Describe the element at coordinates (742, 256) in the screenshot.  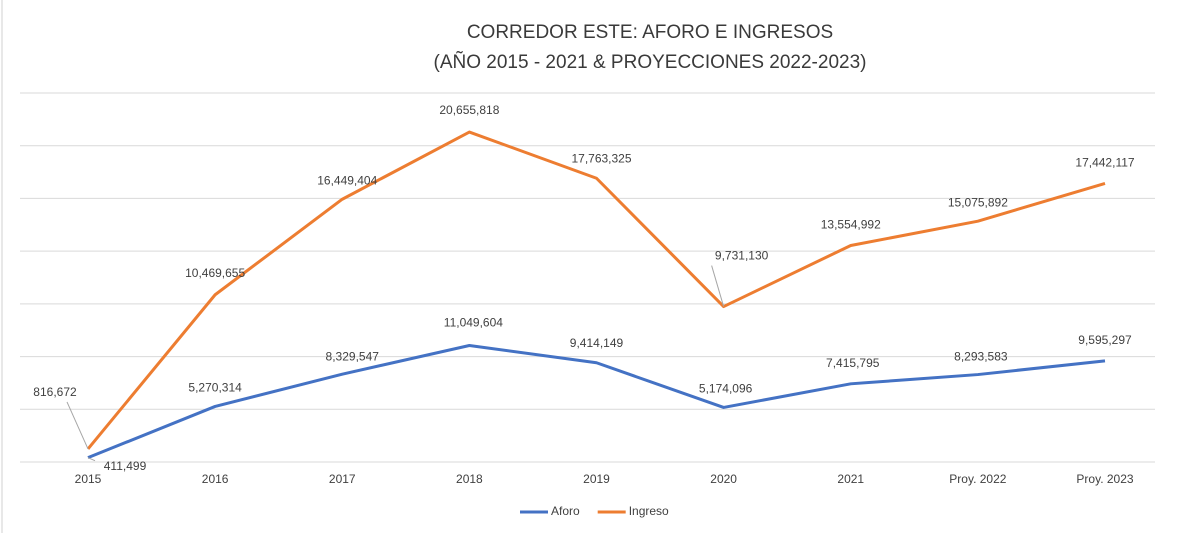
I see `data-label: 9,731,130` at that location.